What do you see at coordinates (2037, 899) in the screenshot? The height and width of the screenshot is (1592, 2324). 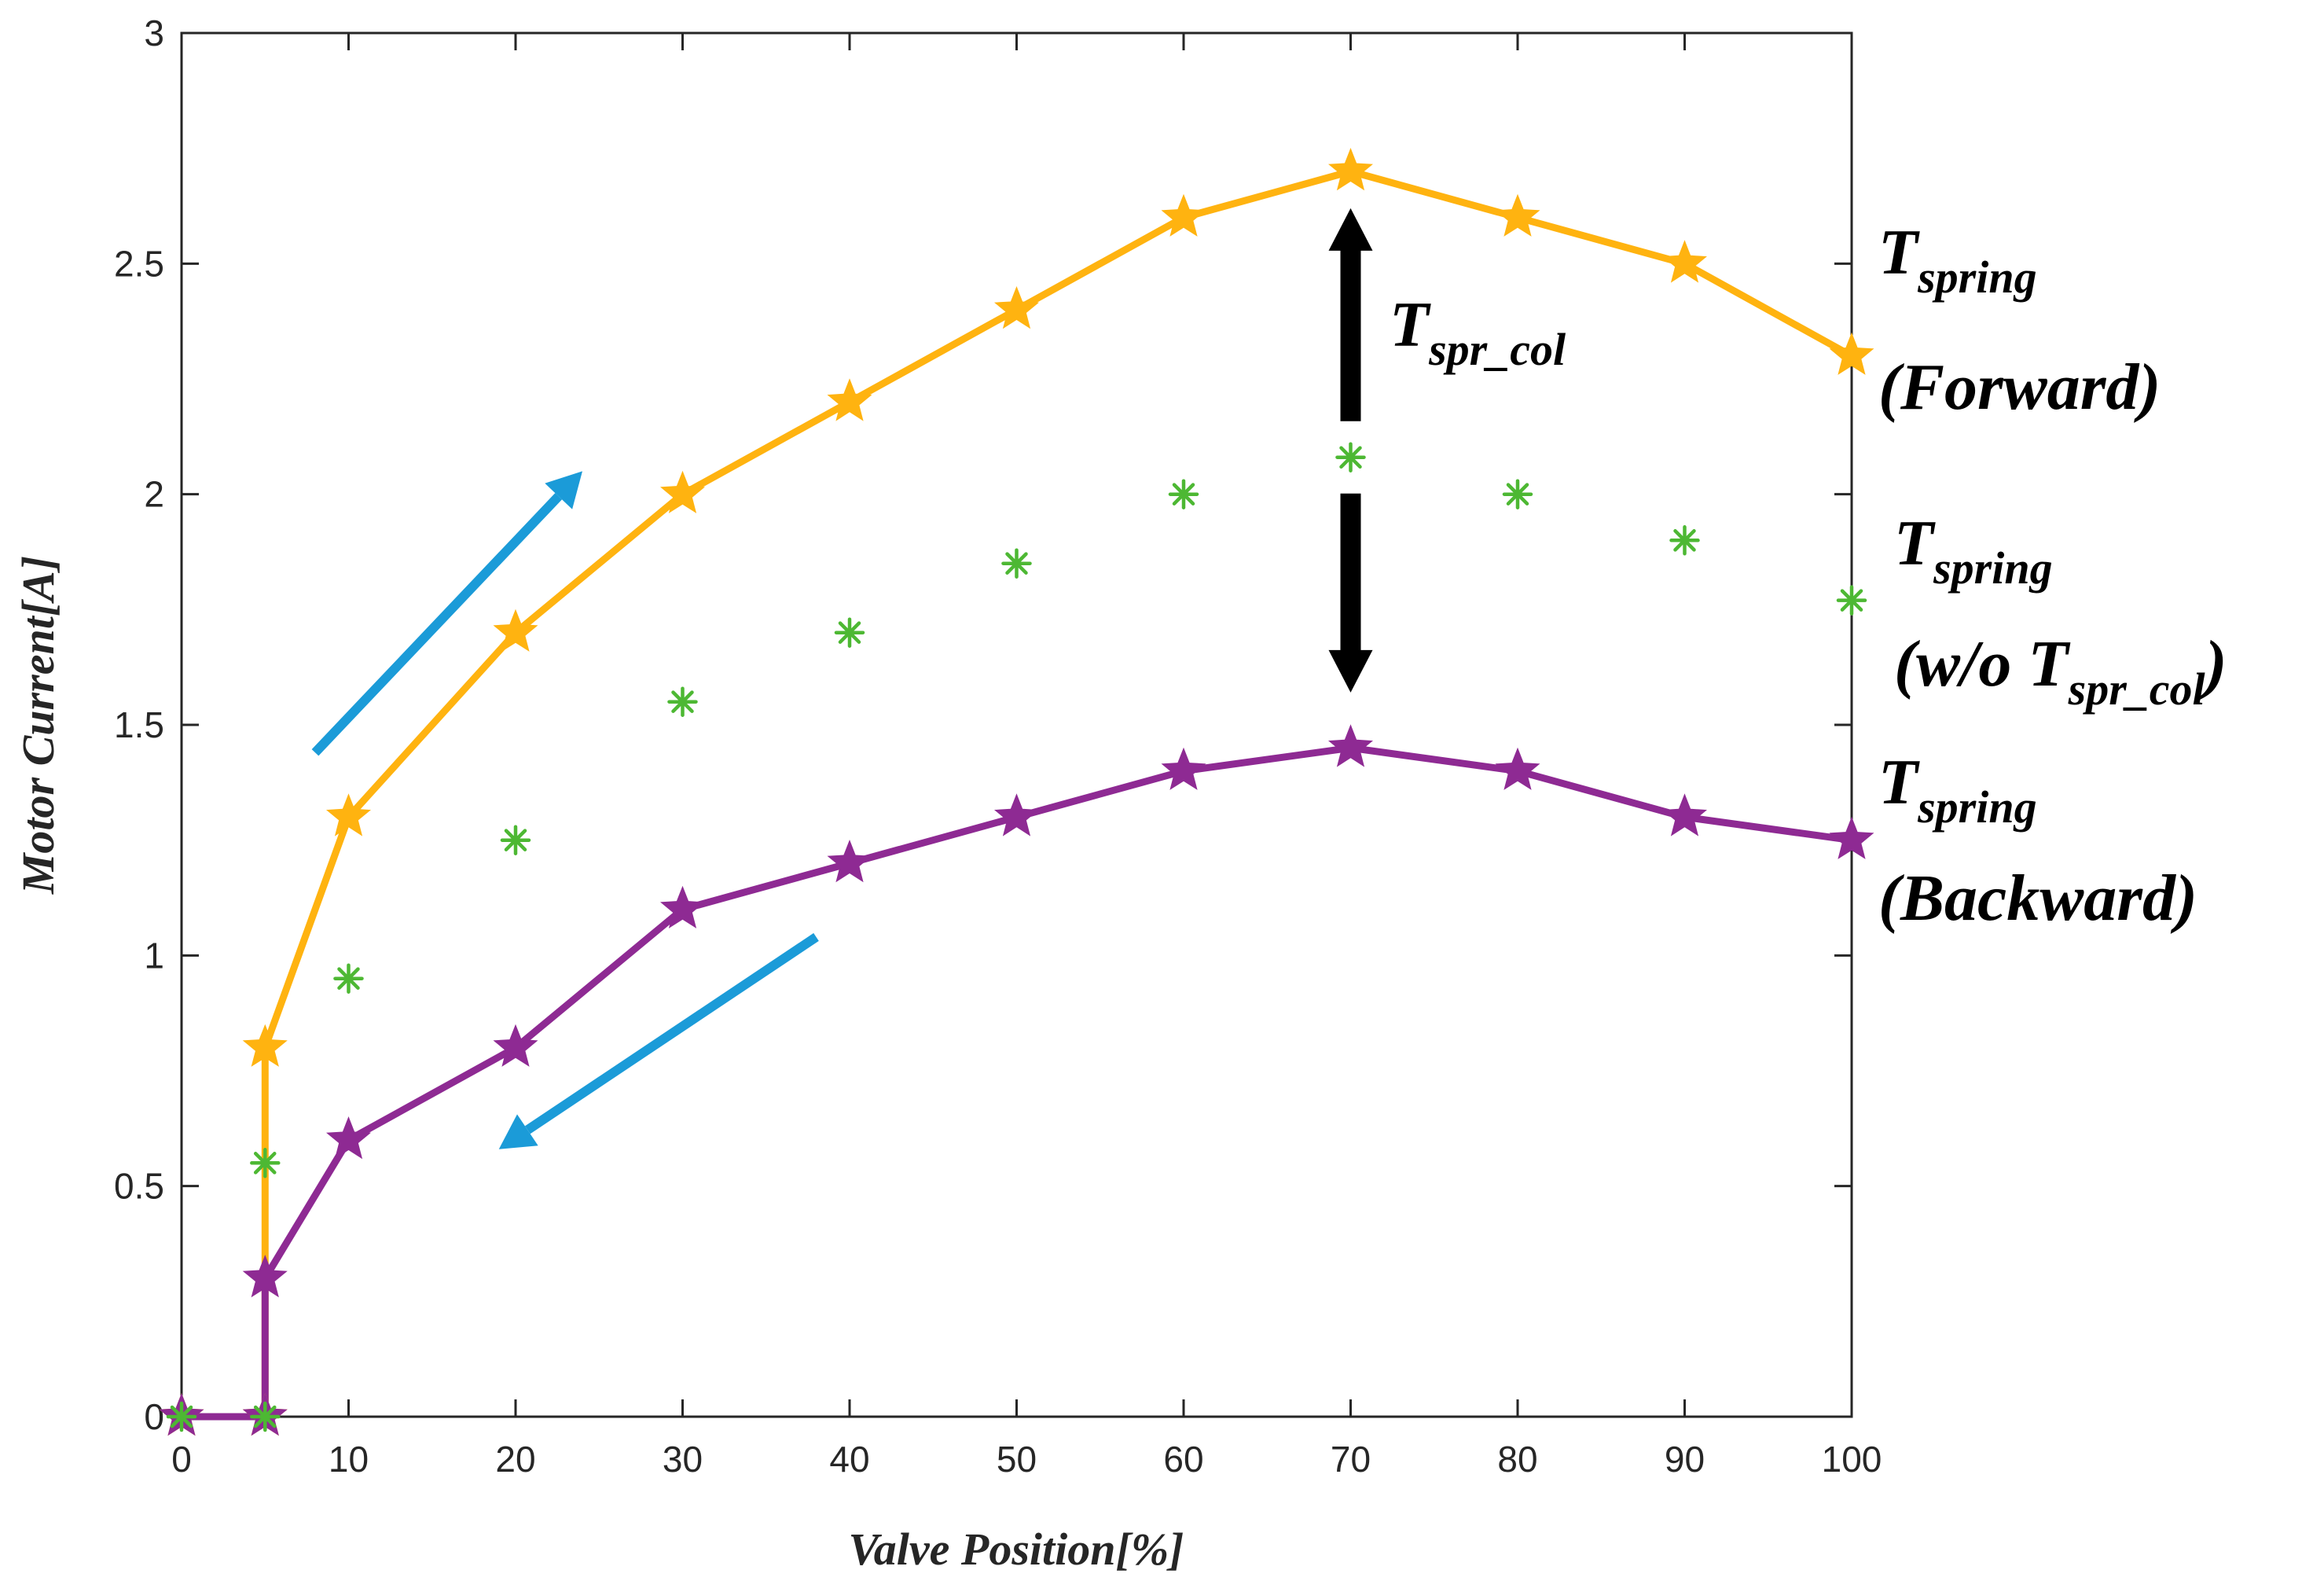 I see `backward-label-line2: (Backward)` at bounding box center [2037, 899].